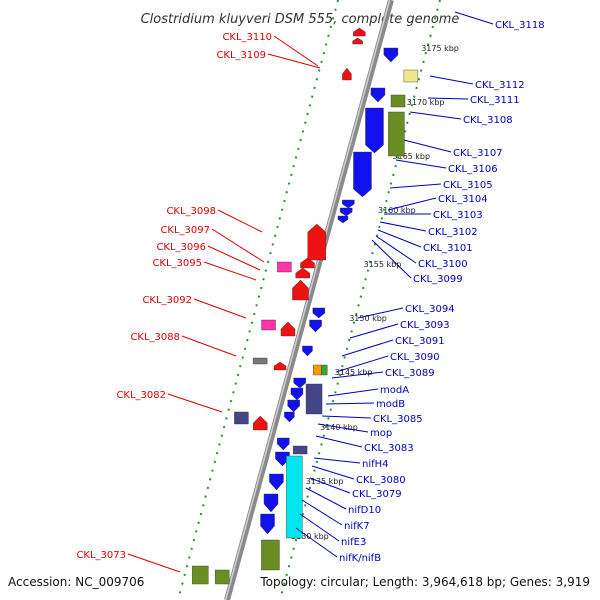  Describe the element at coordinates (438, 279) in the screenshot. I see `right-gene-label: CKL_3099` at that location.